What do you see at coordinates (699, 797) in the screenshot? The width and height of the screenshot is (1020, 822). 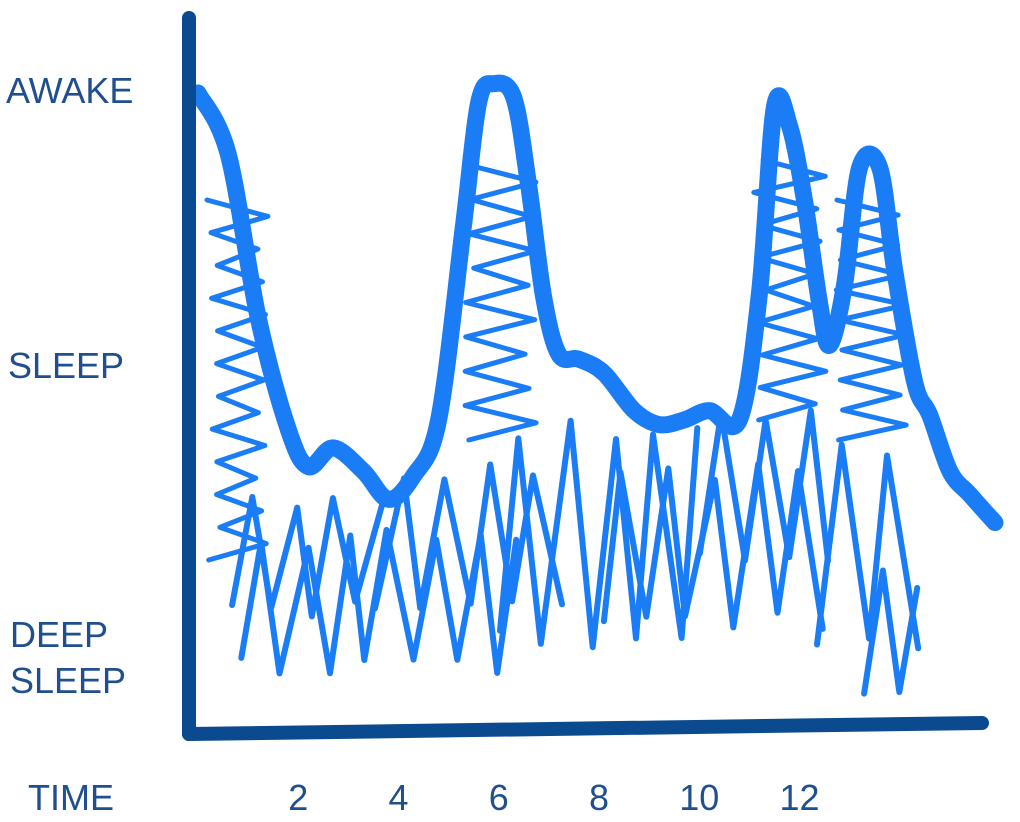 I see `x-tick-label: 10` at bounding box center [699, 797].